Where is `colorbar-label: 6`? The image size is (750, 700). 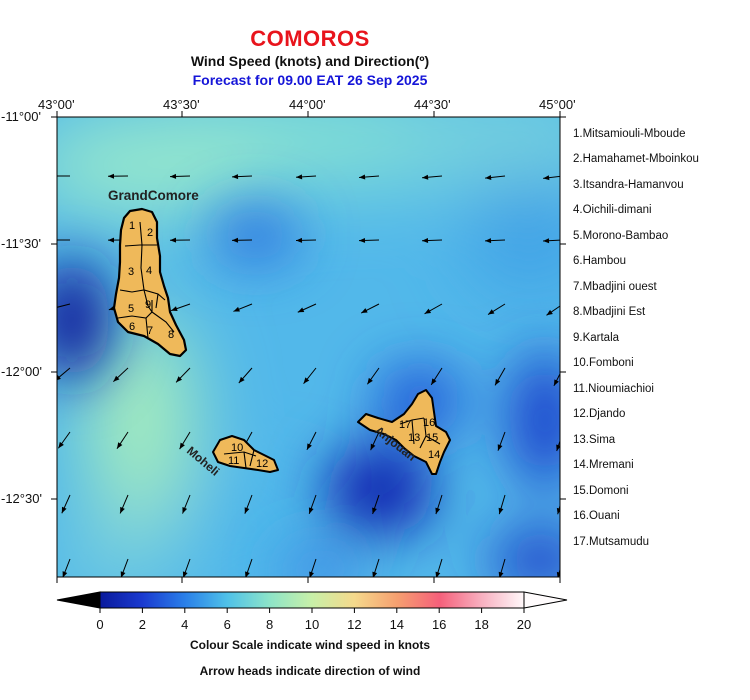
colorbar-label: 6 is located at coordinates (227, 624).